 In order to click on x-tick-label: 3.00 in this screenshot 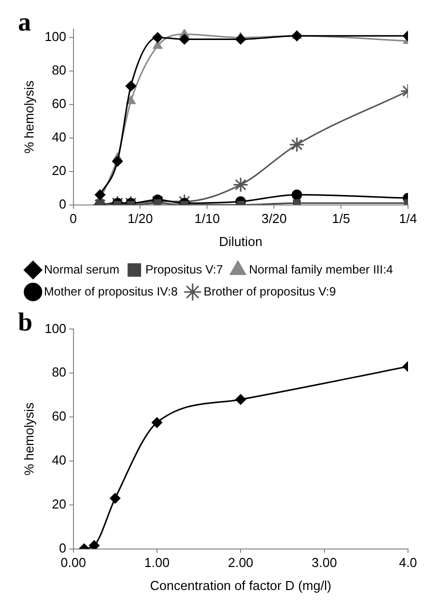, I will do `click(324, 562)`.